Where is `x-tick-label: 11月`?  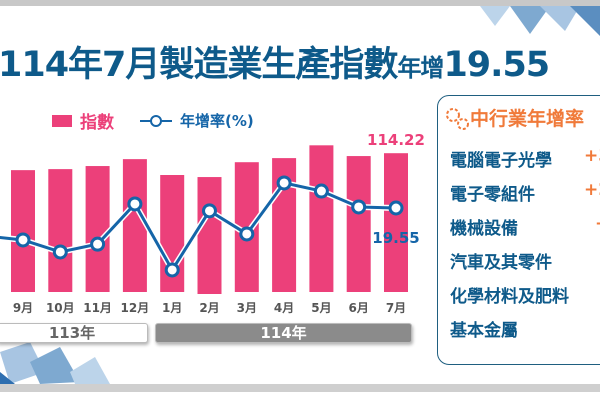
x-tick-label: 11月 is located at coordinates (97, 308).